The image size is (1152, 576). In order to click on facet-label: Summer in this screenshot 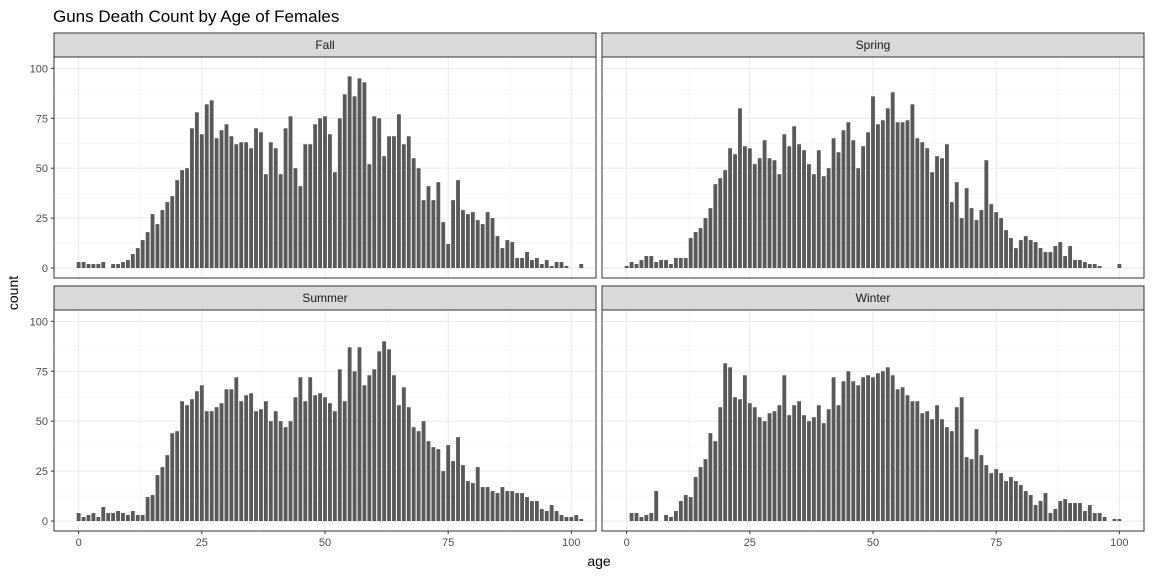, I will do `click(324, 298)`.